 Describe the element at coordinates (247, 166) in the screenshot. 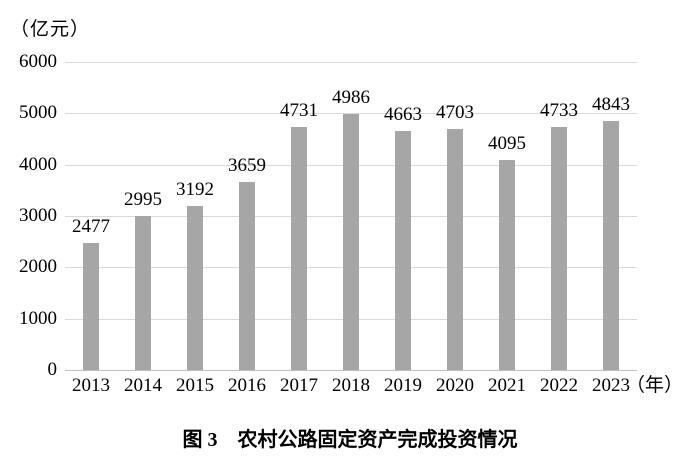

I see `bar-value-label-2016: 3659` at that location.